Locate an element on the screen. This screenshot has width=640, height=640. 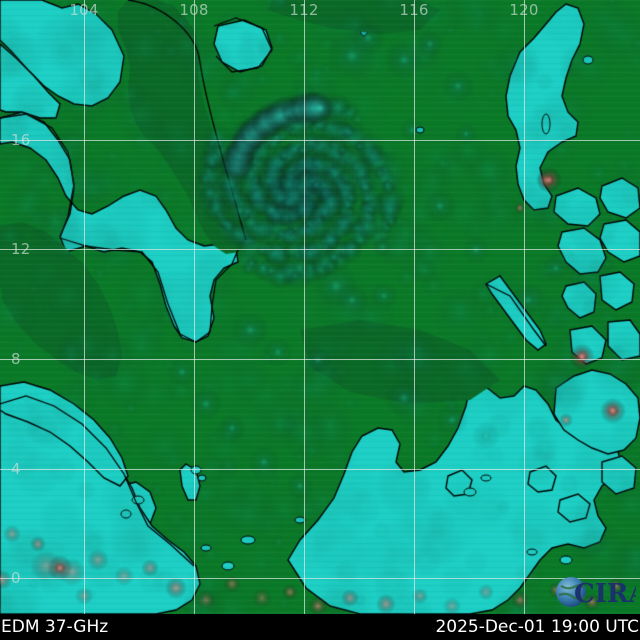
timestamp-label: 2025-Dec-01 19:00 UTC is located at coordinates (537, 627).